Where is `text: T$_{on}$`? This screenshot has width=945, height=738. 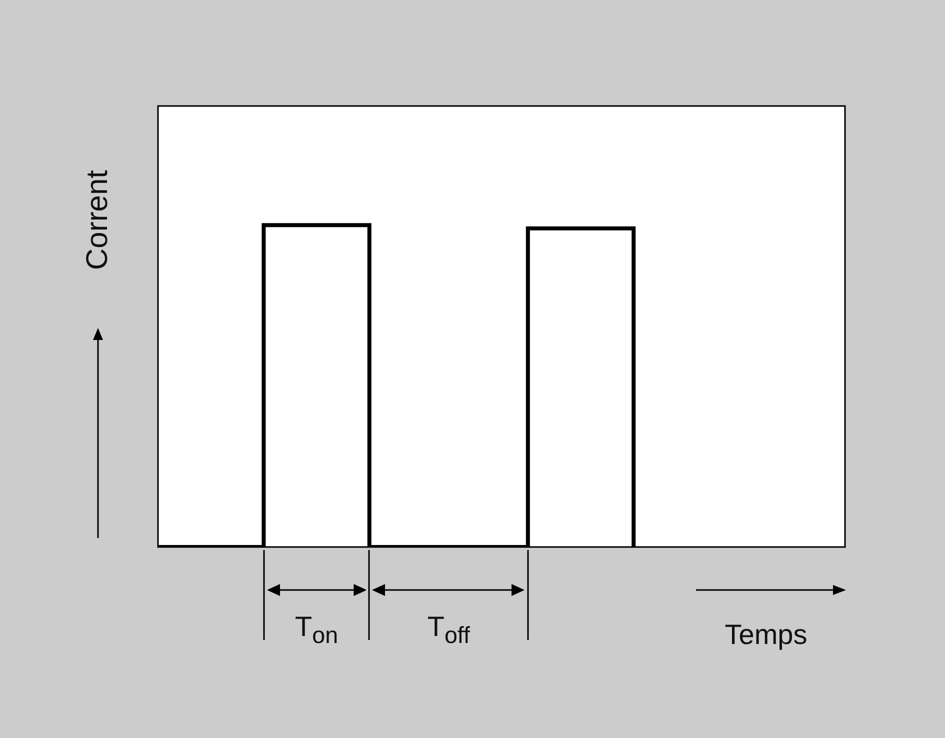
text: T$_{on}$ is located at coordinates (316, 630).